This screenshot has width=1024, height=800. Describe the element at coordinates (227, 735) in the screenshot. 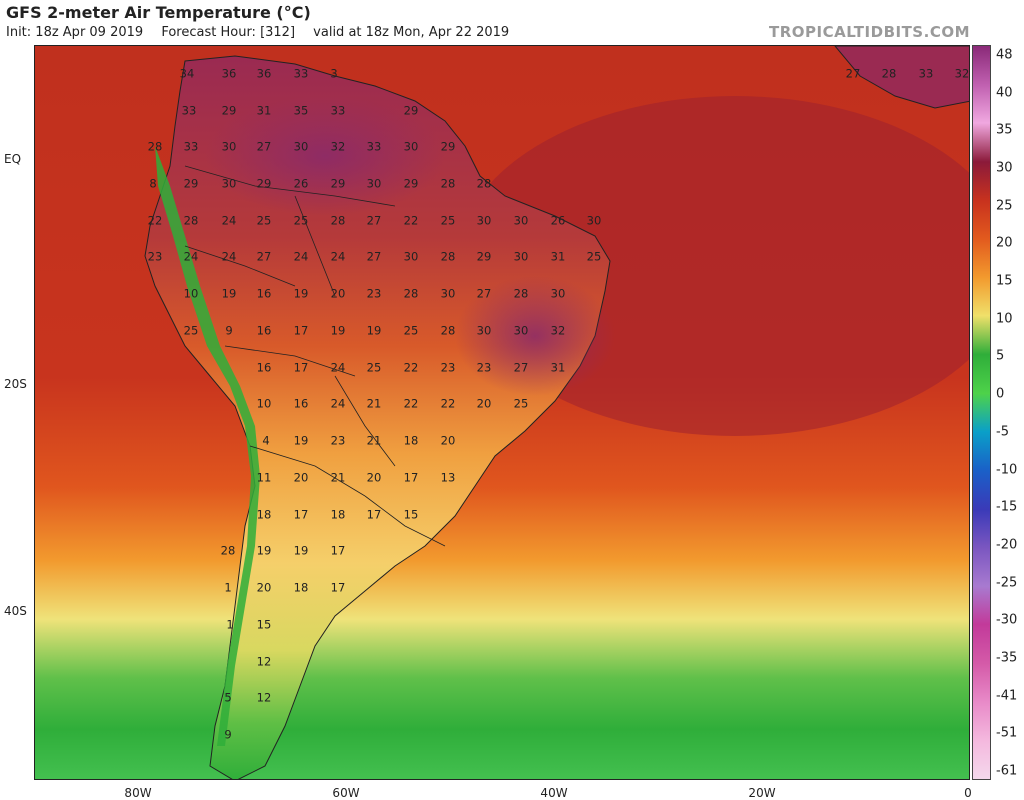

I see `temperature-value: 9` at that location.